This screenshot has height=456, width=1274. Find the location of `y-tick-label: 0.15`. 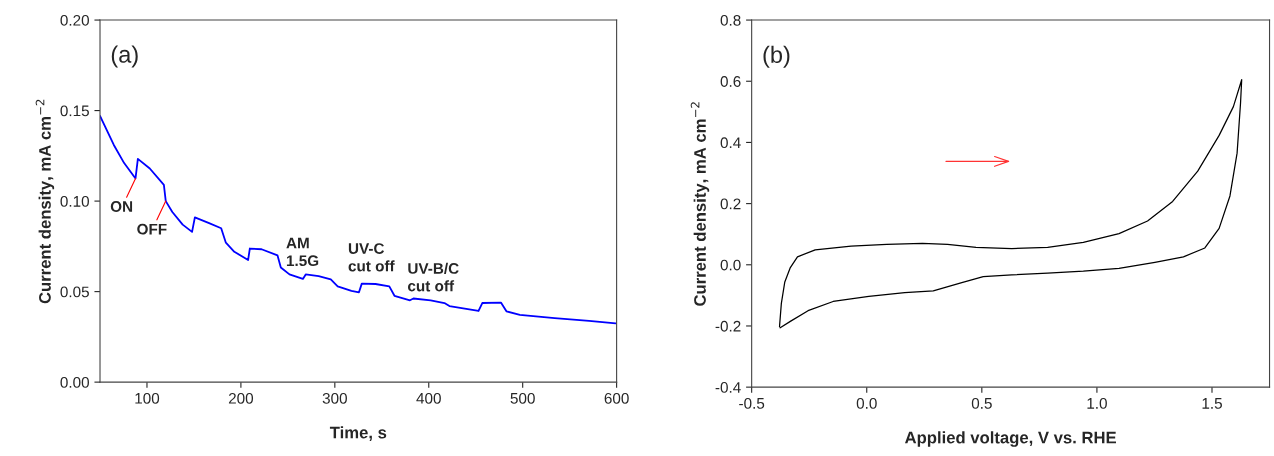

y-tick-label: 0.15 is located at coordinates (74, 111).